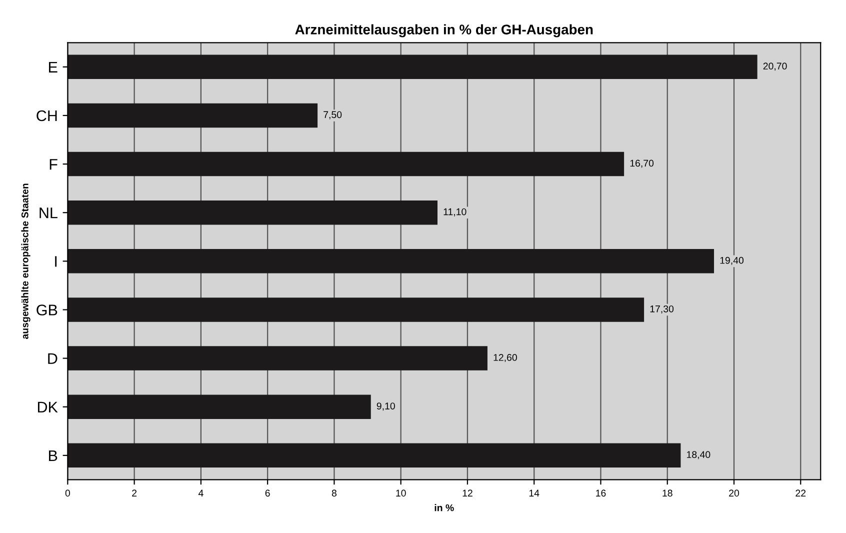 The image size is (846, 533). What do you see at coordinates (734, 493) in the screenshot?
I see `x-tick-label: 20` at bounding box center [734, 493].